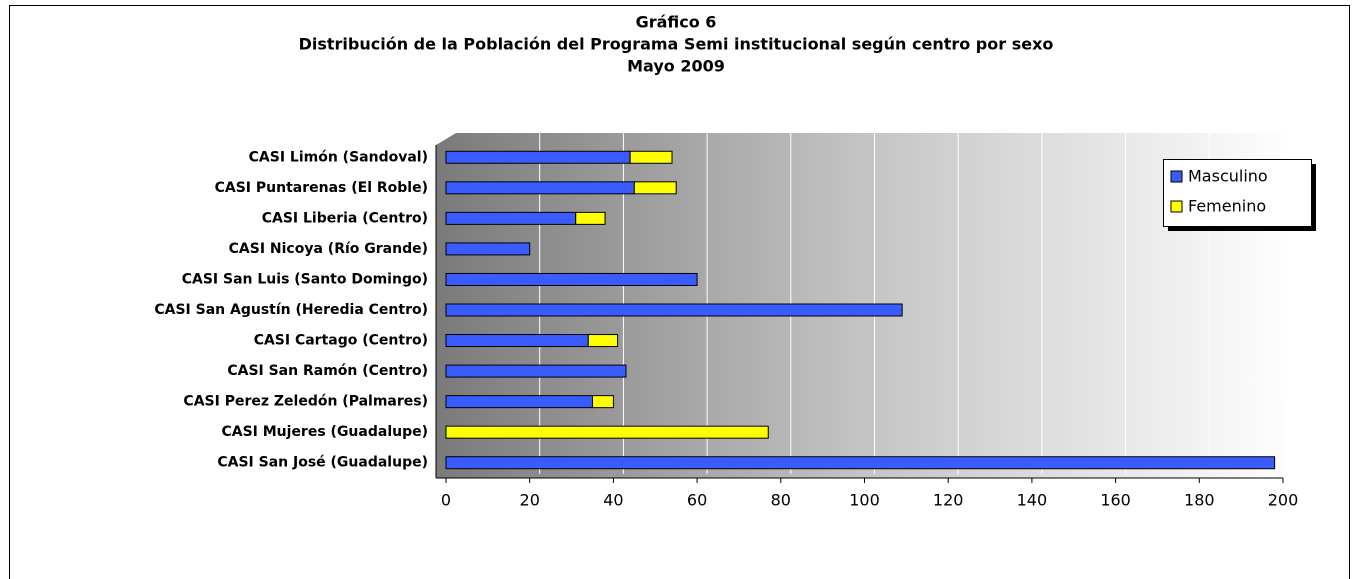 Image resolution: width=1359 pixels, height=579 pixels. What do you see at coordinates (327, 371) in the screenshot?
I see `y-tick-label: CASI San Ramón (Centro)` at bounding box center [327, 371].